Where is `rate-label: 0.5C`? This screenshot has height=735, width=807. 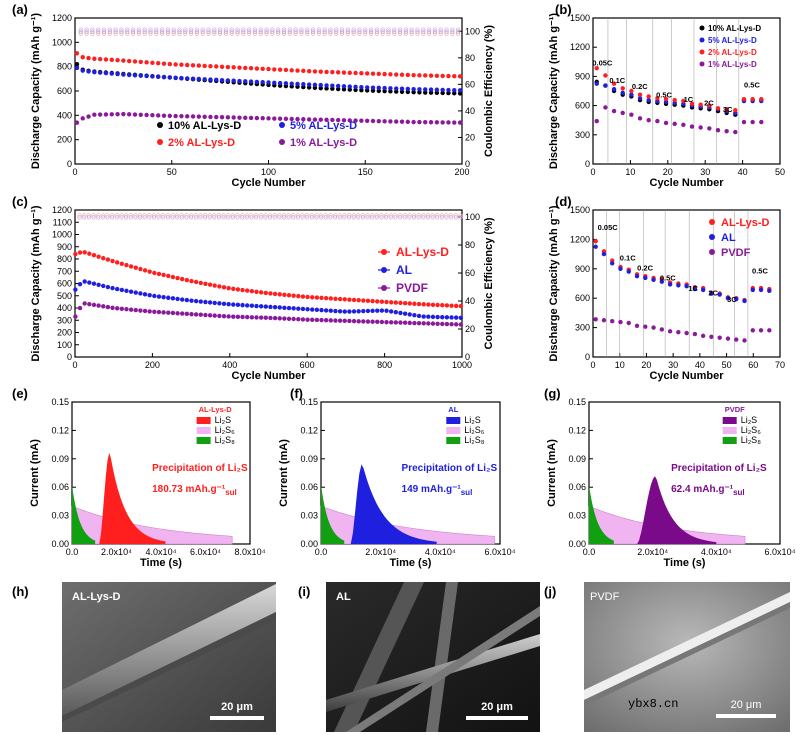
rate-label: 0.5C is located at coordinates (752, 84).